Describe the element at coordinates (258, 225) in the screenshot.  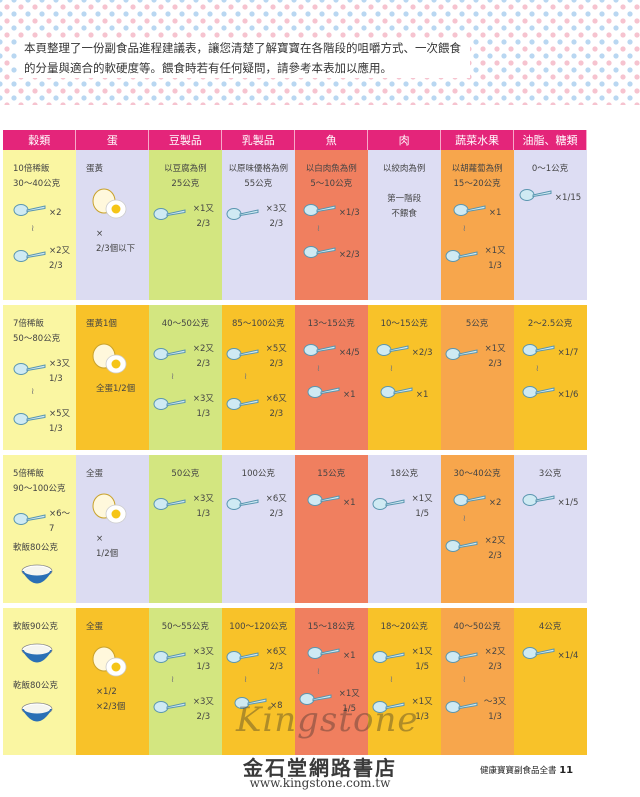
I see `cell-milk: 以原味優格為例 55公克 ×3又2/3` at that location.